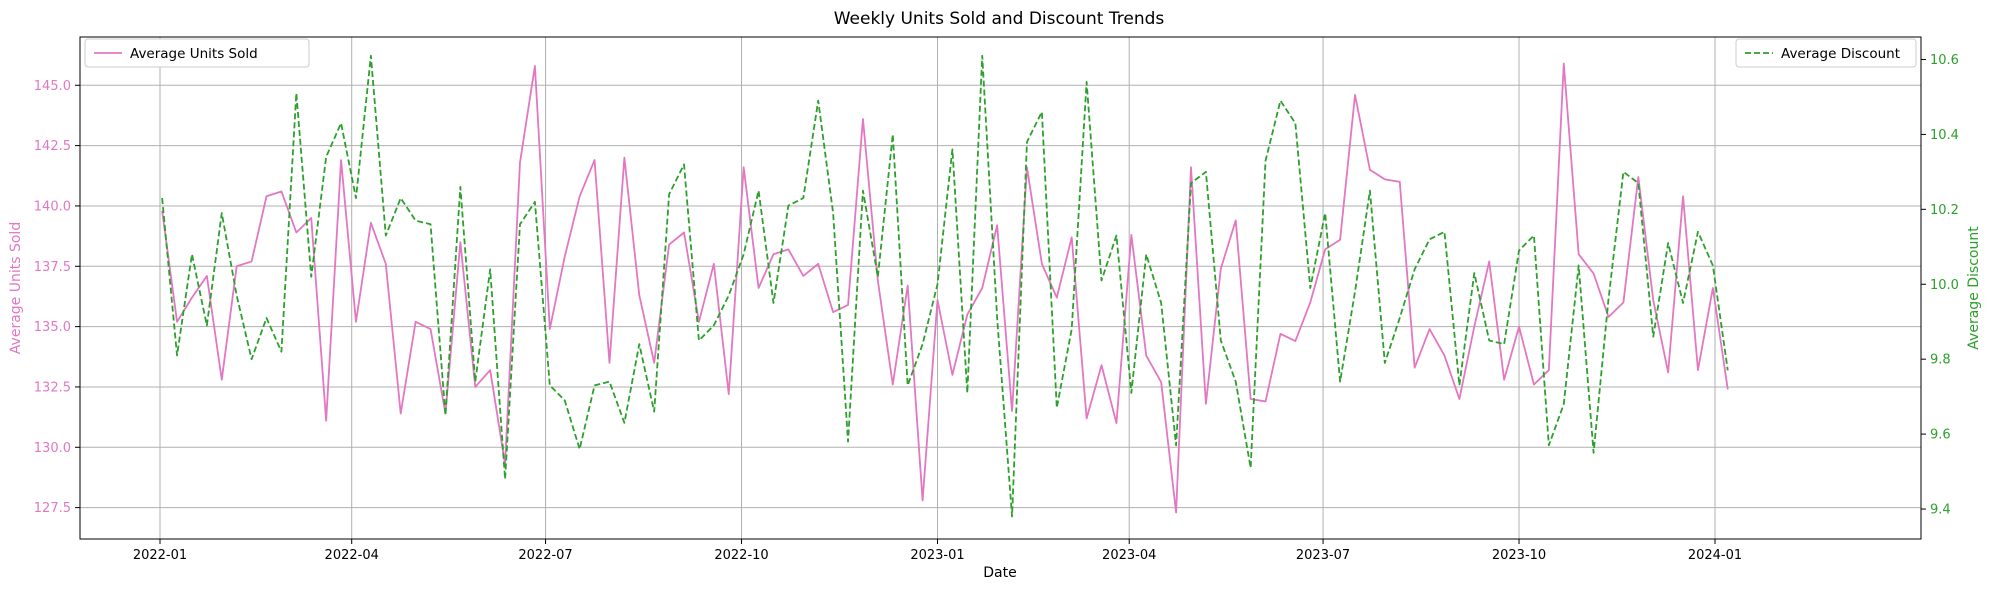  Describe the element at coordinates (52, 86) in the screenshot. I see `y-left-tick-label: 145.0` at that location.